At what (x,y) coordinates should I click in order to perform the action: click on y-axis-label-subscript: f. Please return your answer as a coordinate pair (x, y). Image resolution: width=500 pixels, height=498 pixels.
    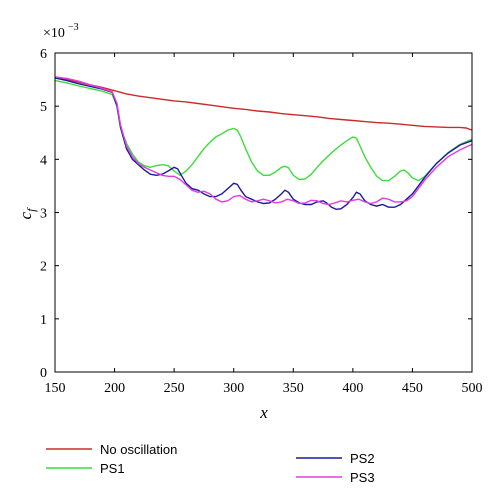
    Looking at the image, I should click on (31, 209).